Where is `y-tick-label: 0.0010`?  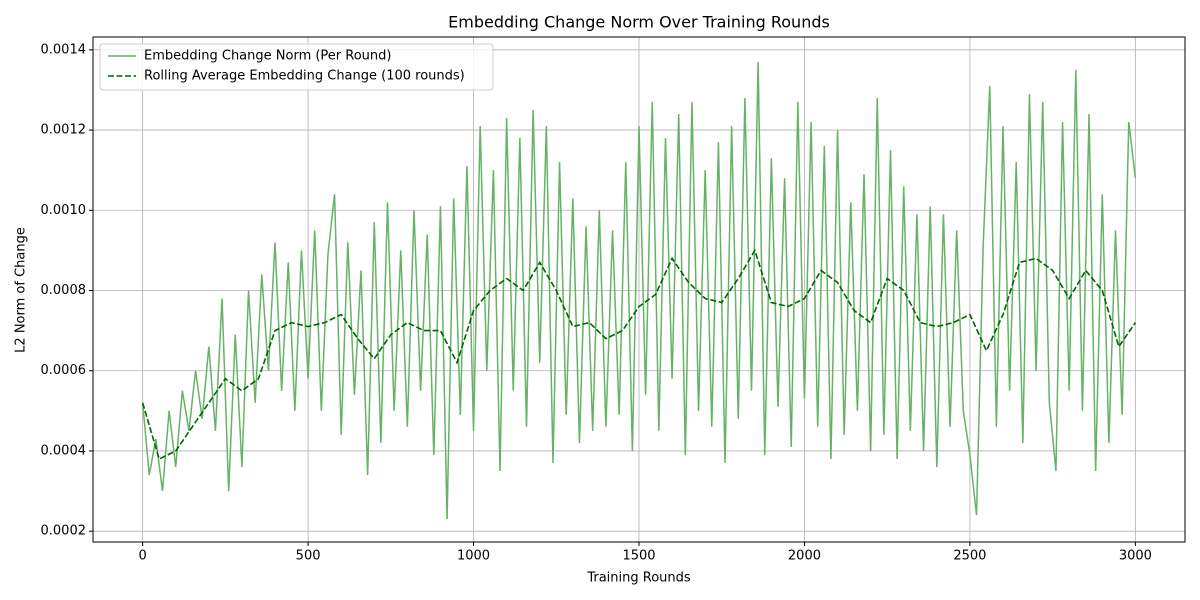
y-tick-label: 0.0010 is located at coordinates (64, 210).